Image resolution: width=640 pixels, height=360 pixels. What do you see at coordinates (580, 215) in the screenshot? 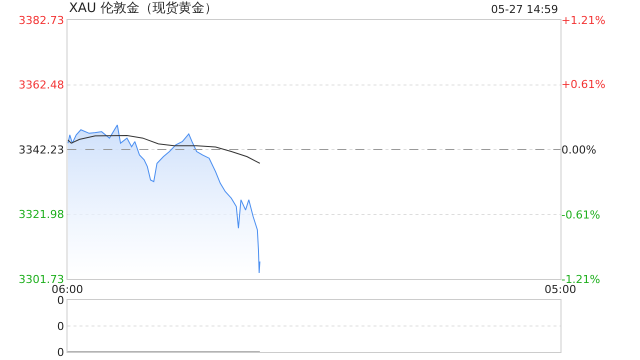
I see `y2-tick-label: -0.61%` at bounding box center [580, 215].